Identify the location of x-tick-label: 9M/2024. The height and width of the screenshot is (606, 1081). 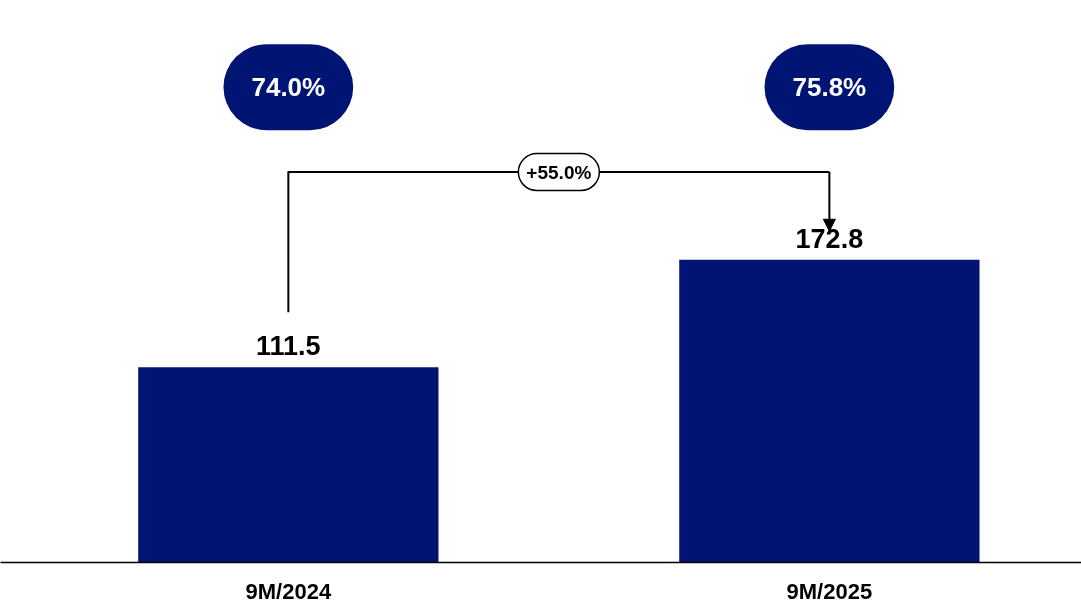
(288, 591).